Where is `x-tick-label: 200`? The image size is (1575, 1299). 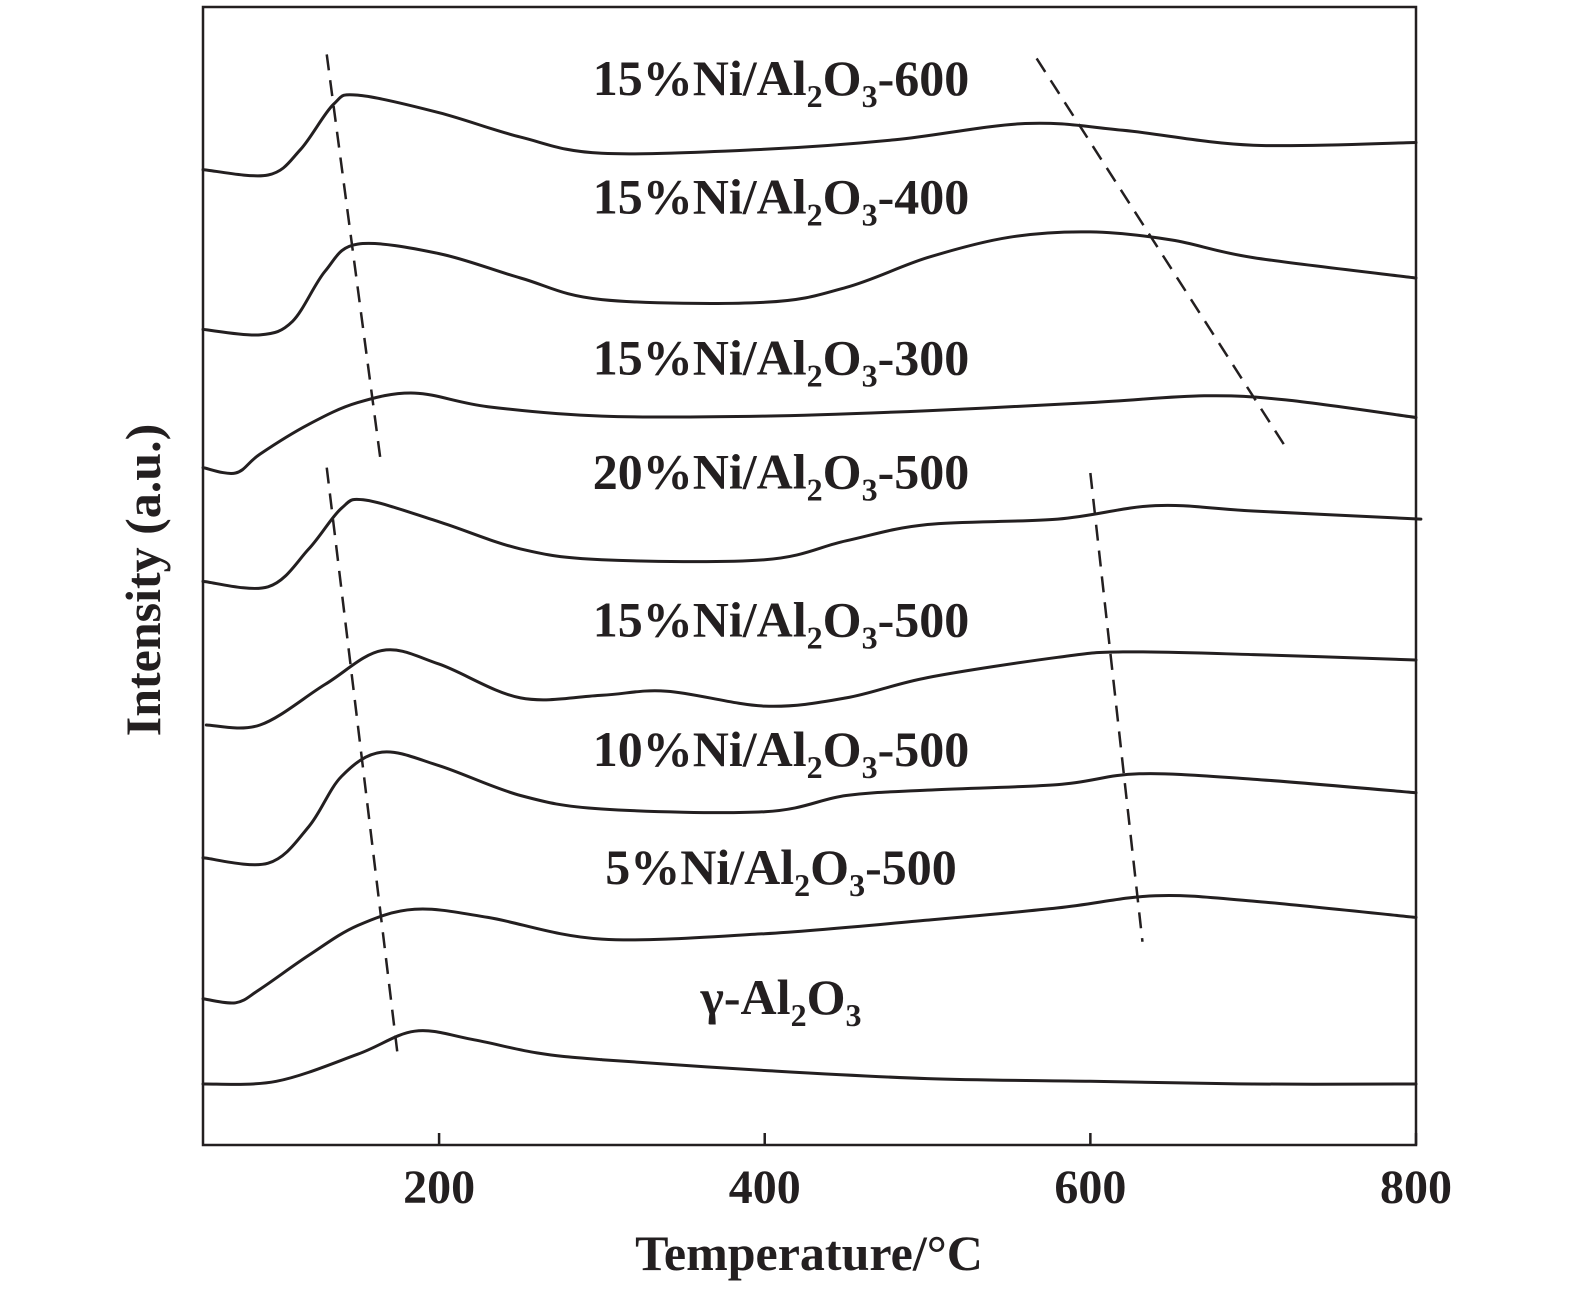 x-tick-label: 200 is located at coordinates (439, 1187).